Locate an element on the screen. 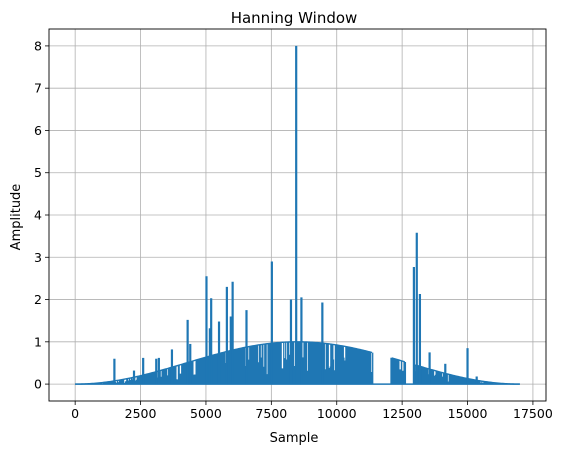 The image size is (566, 455). y-axis-label: Amplitude is located at coordinates (16, 217).